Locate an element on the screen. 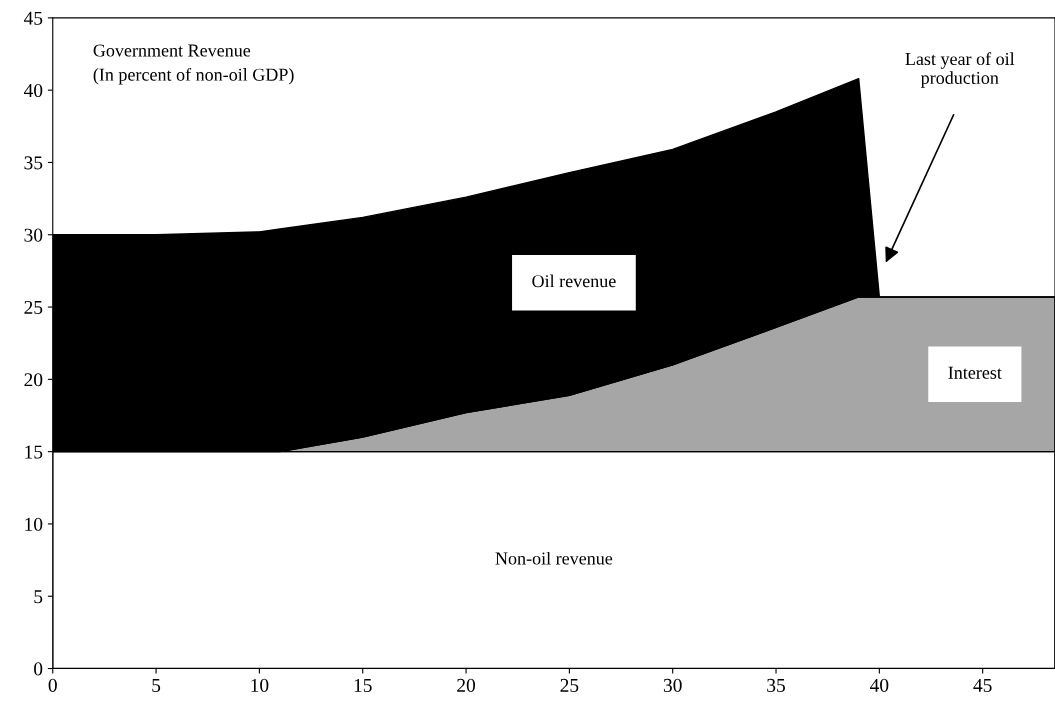 The image size is (1055, 715). y-tick-label: 5 is located at coordinates (38, 597).